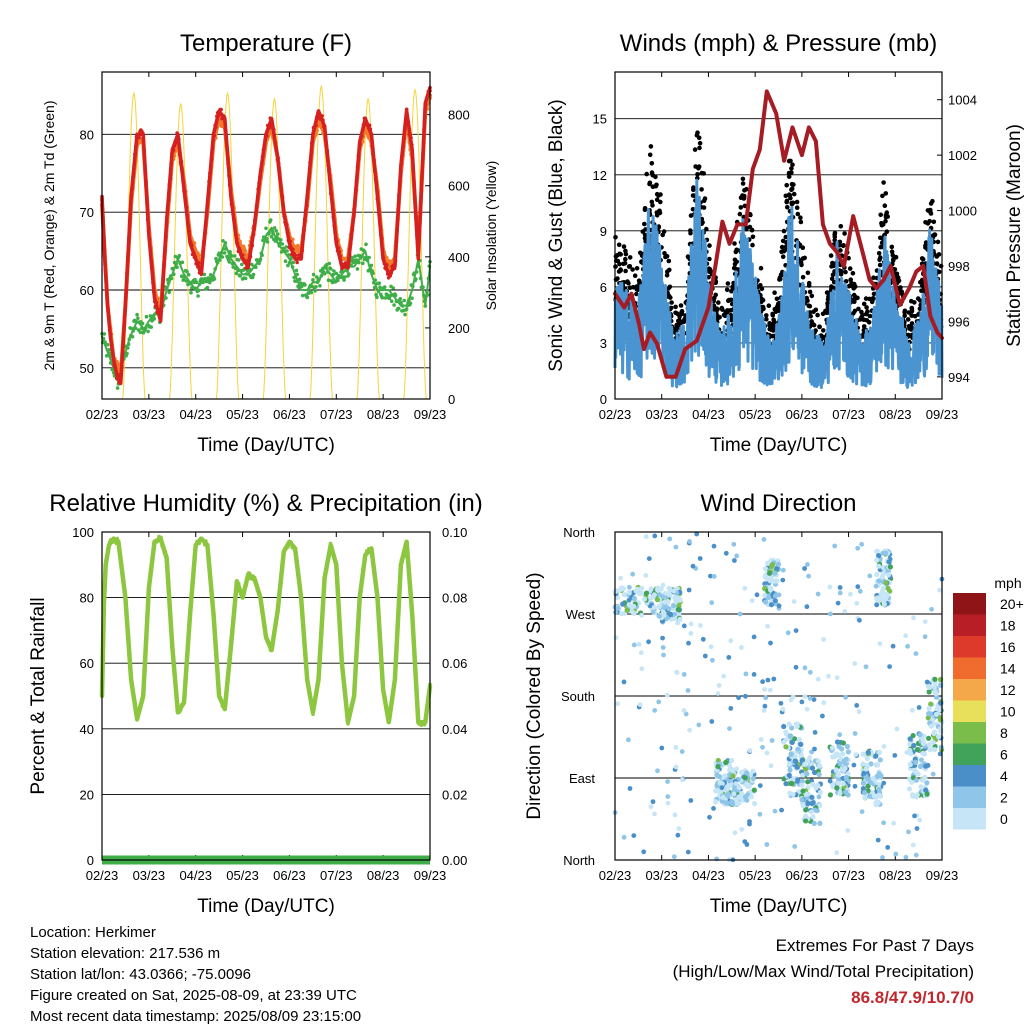 Image resolution: width=1024 pixels, height=1027 pixels. I want to click on x-tick-label: 09/23, so click(430, 414).